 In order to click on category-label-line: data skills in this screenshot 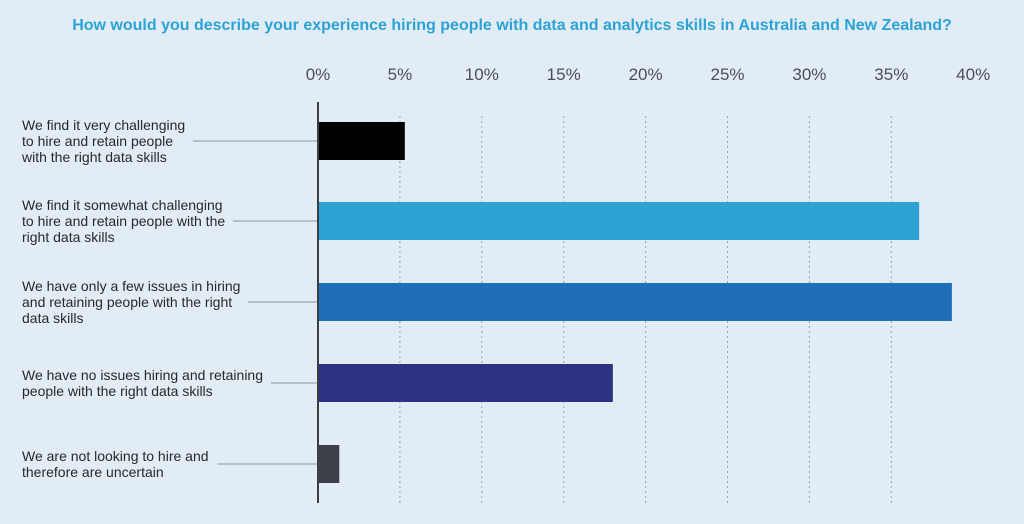, I will do `click(53, 318)`.